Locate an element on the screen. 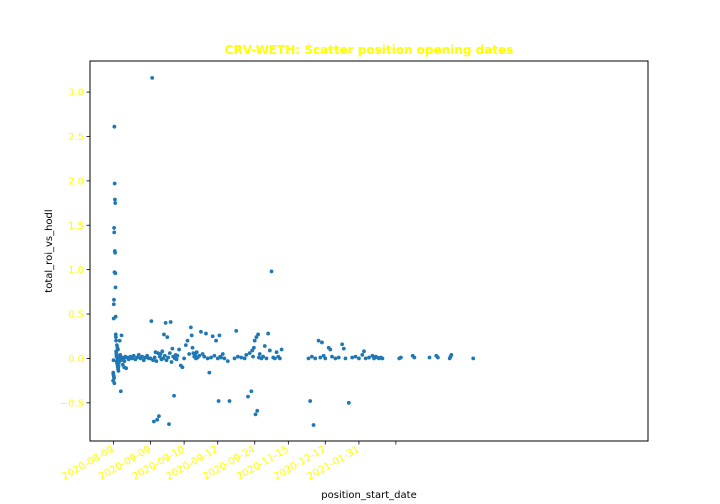 The image size is (720, 504). y-tick-label: 1.5 is located at coordinates (76, 226).